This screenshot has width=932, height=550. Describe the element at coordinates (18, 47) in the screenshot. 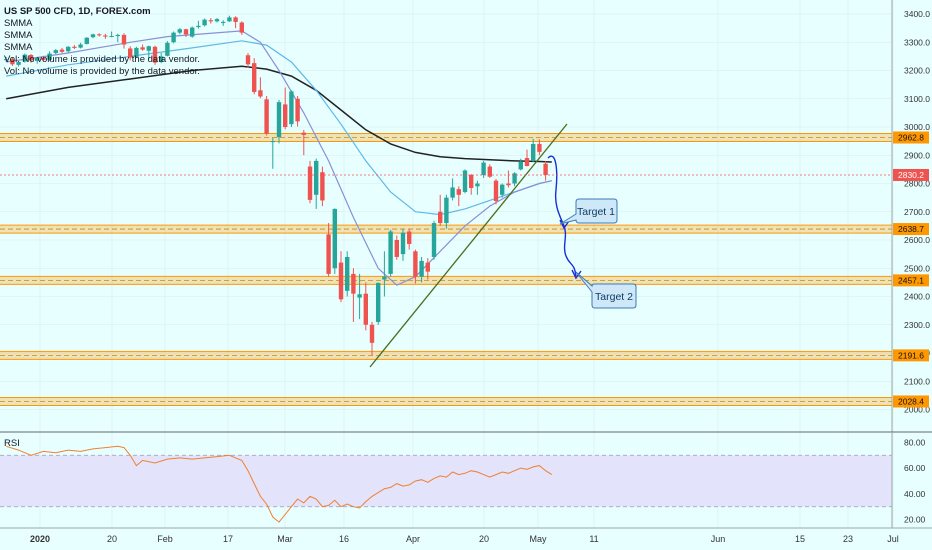

I see `legend-line-3: SMMA` at that location.